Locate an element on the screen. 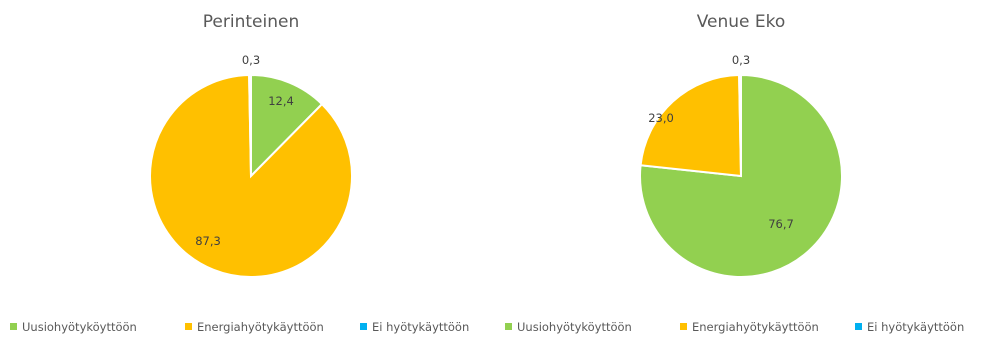 This screenshot has width=995, height=339. data-label-uusiohyotykoyttoon: 12,4 is located at coordinates (281, 101).